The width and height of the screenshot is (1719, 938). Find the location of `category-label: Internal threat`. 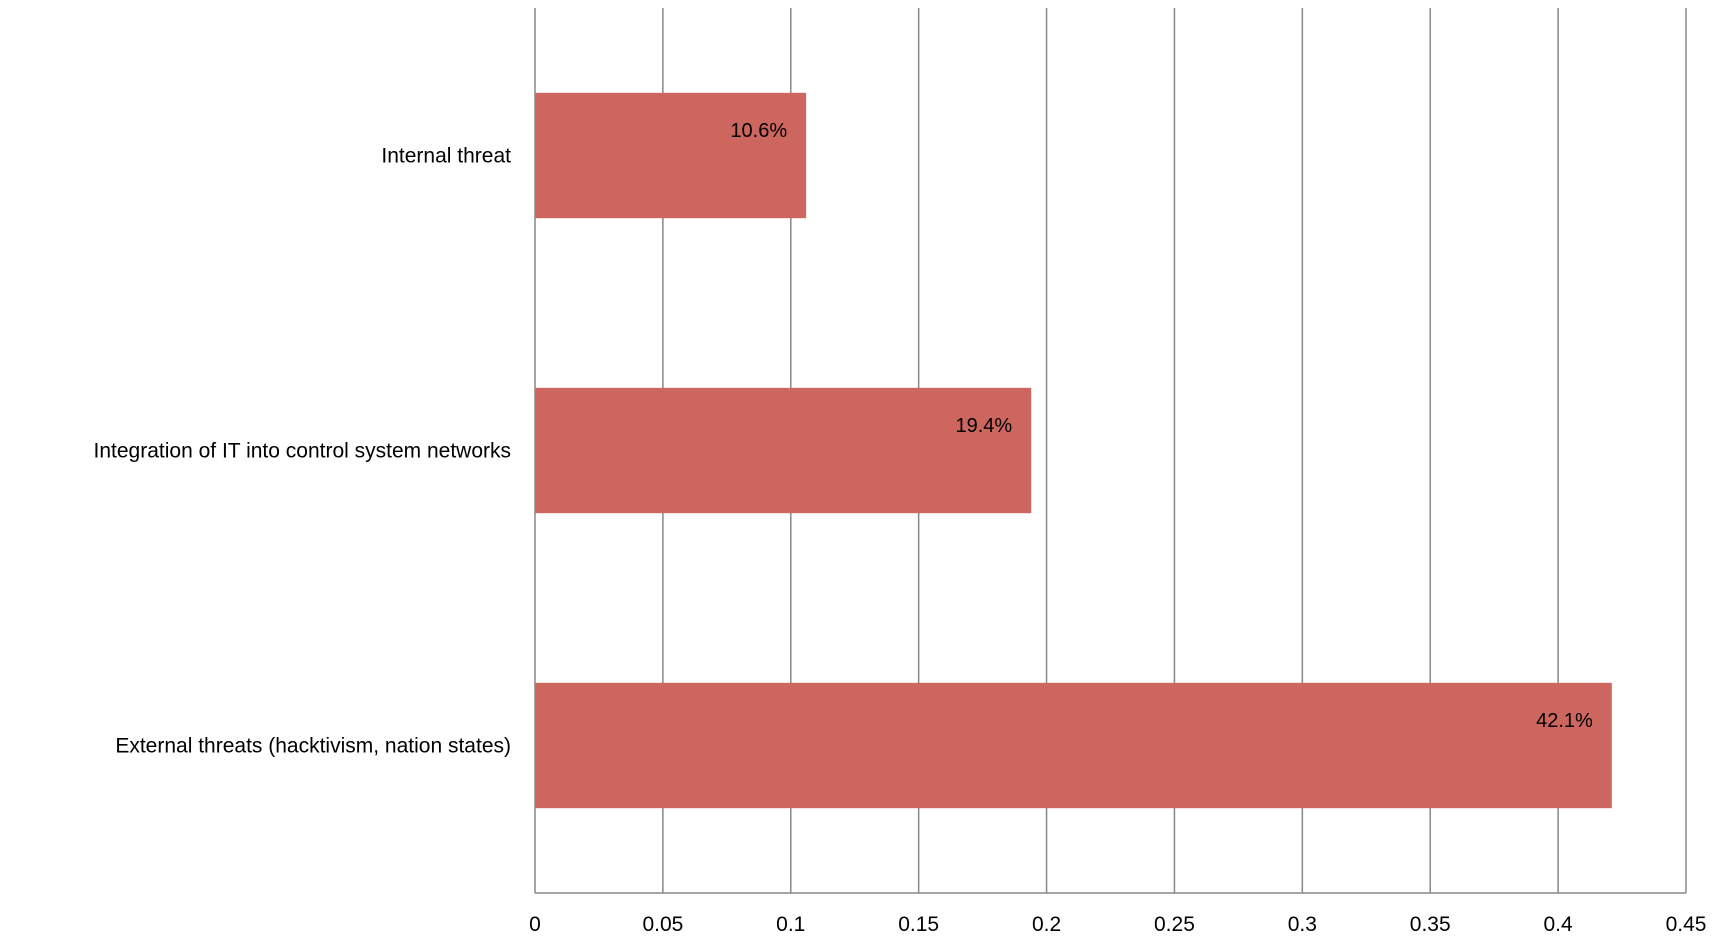

category-label: Internal threat is located at coordinates (446, 156).